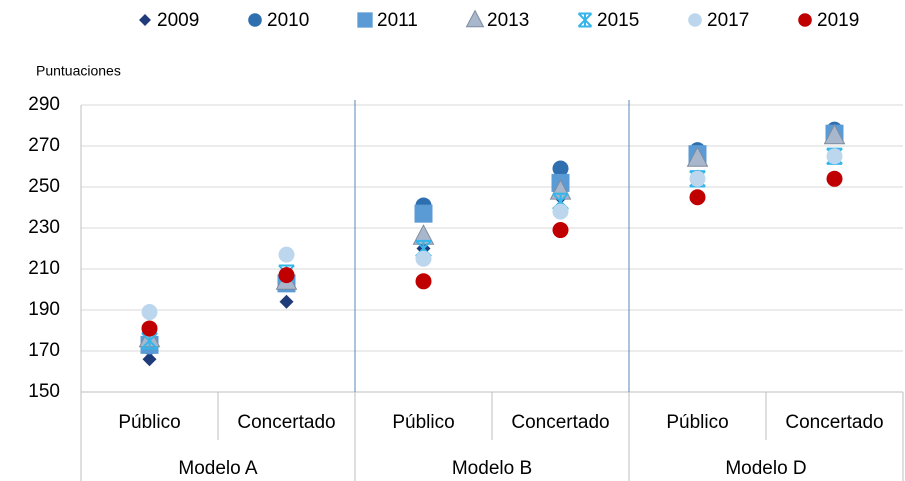 This screenshot has height=481, width=905. I want to click on legend-label: 2013, so click(508, 20).